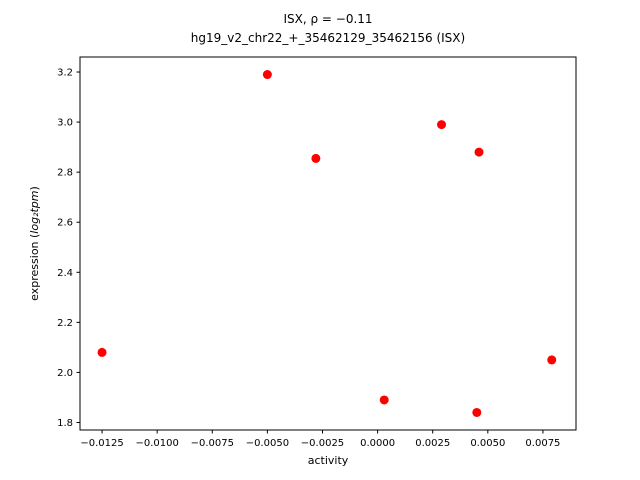 This screenshot has height=480, width=640. I want to click on x-axis-label: activity, so click(328, 460).